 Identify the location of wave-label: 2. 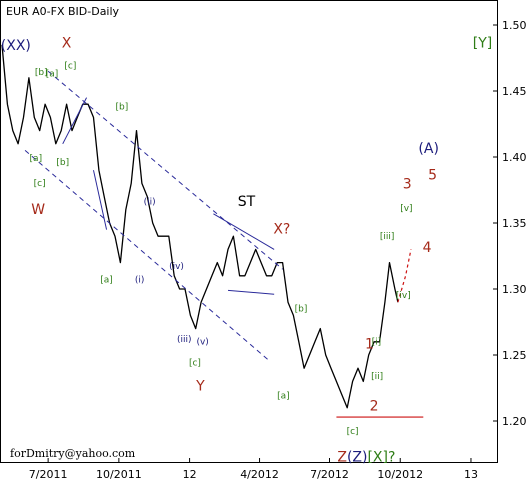
(374, 406).